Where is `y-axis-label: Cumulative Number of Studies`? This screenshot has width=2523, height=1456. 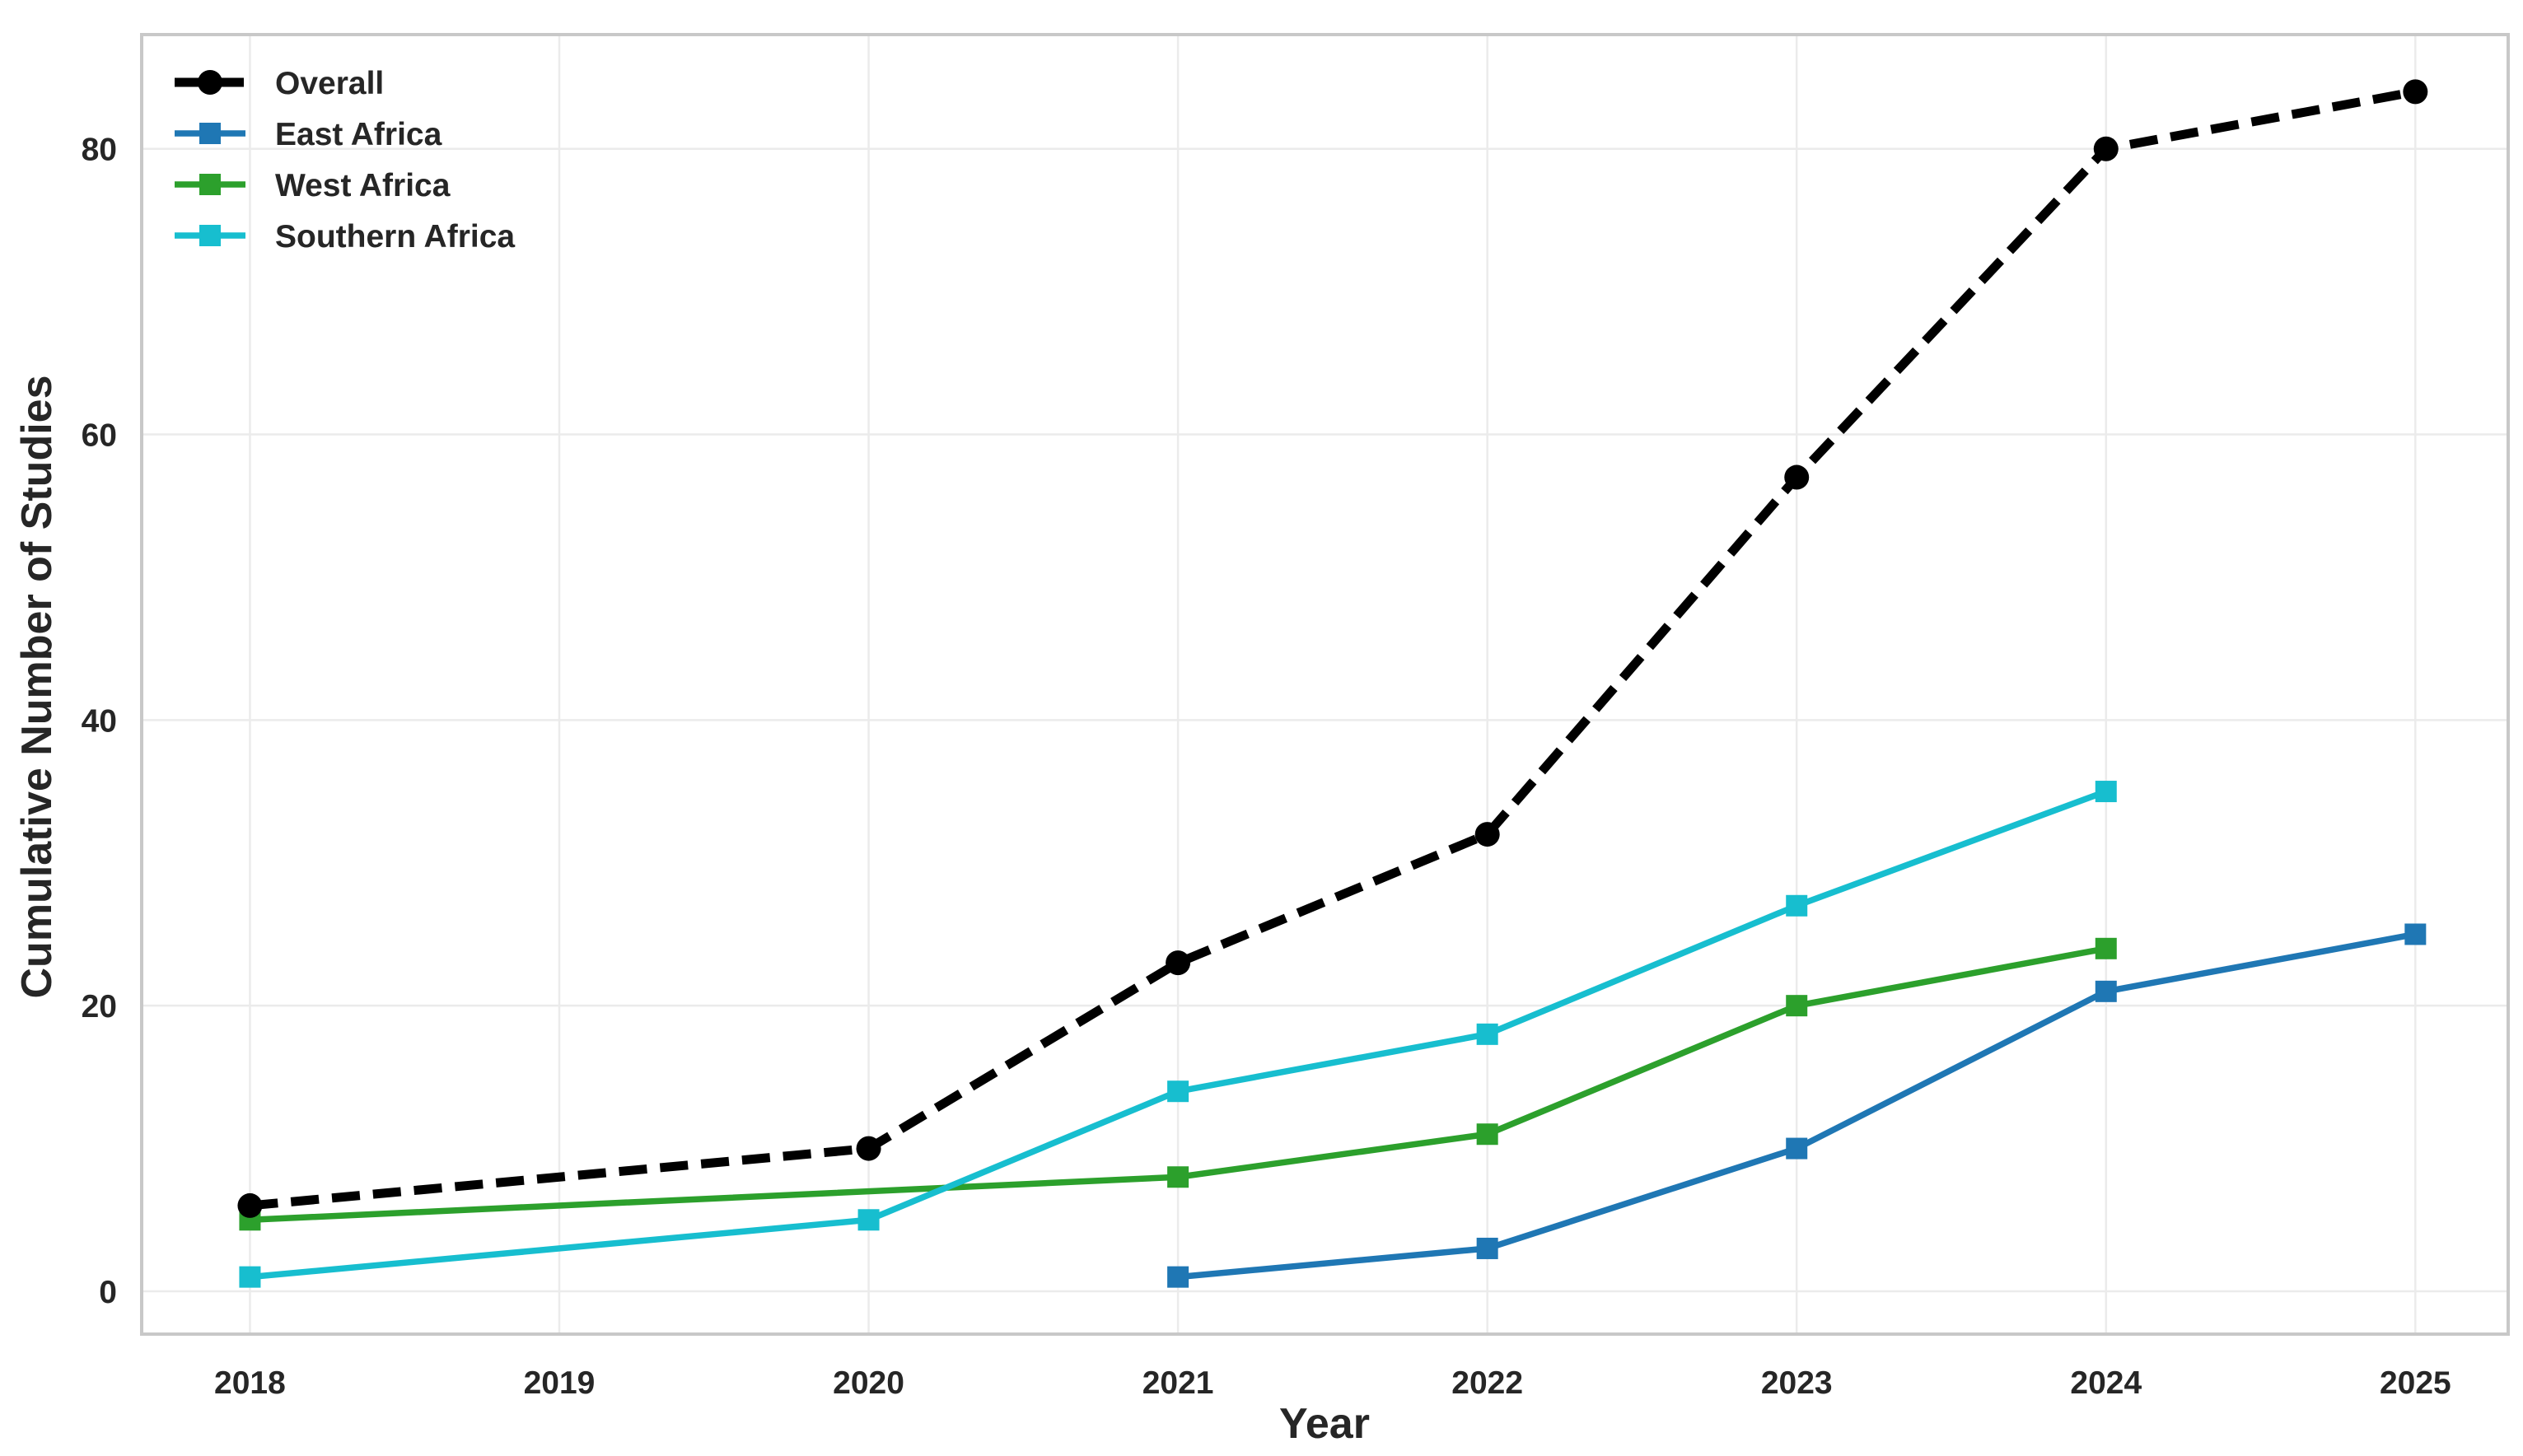 y-axis-label: Cumulative Number of Studies is located at coordinates (37, 687).